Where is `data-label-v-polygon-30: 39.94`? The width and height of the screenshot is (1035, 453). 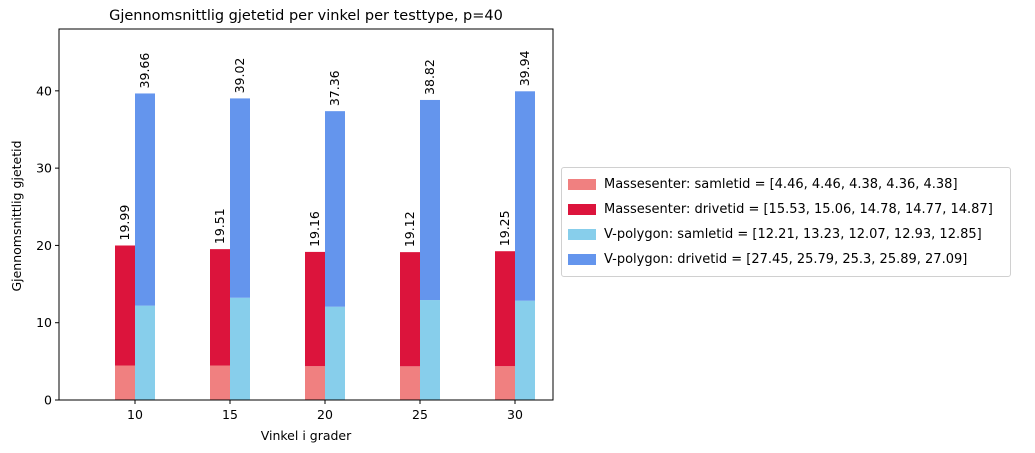
data-label-v-polygon-30: 39.94 is located at coordinates (524, 68).